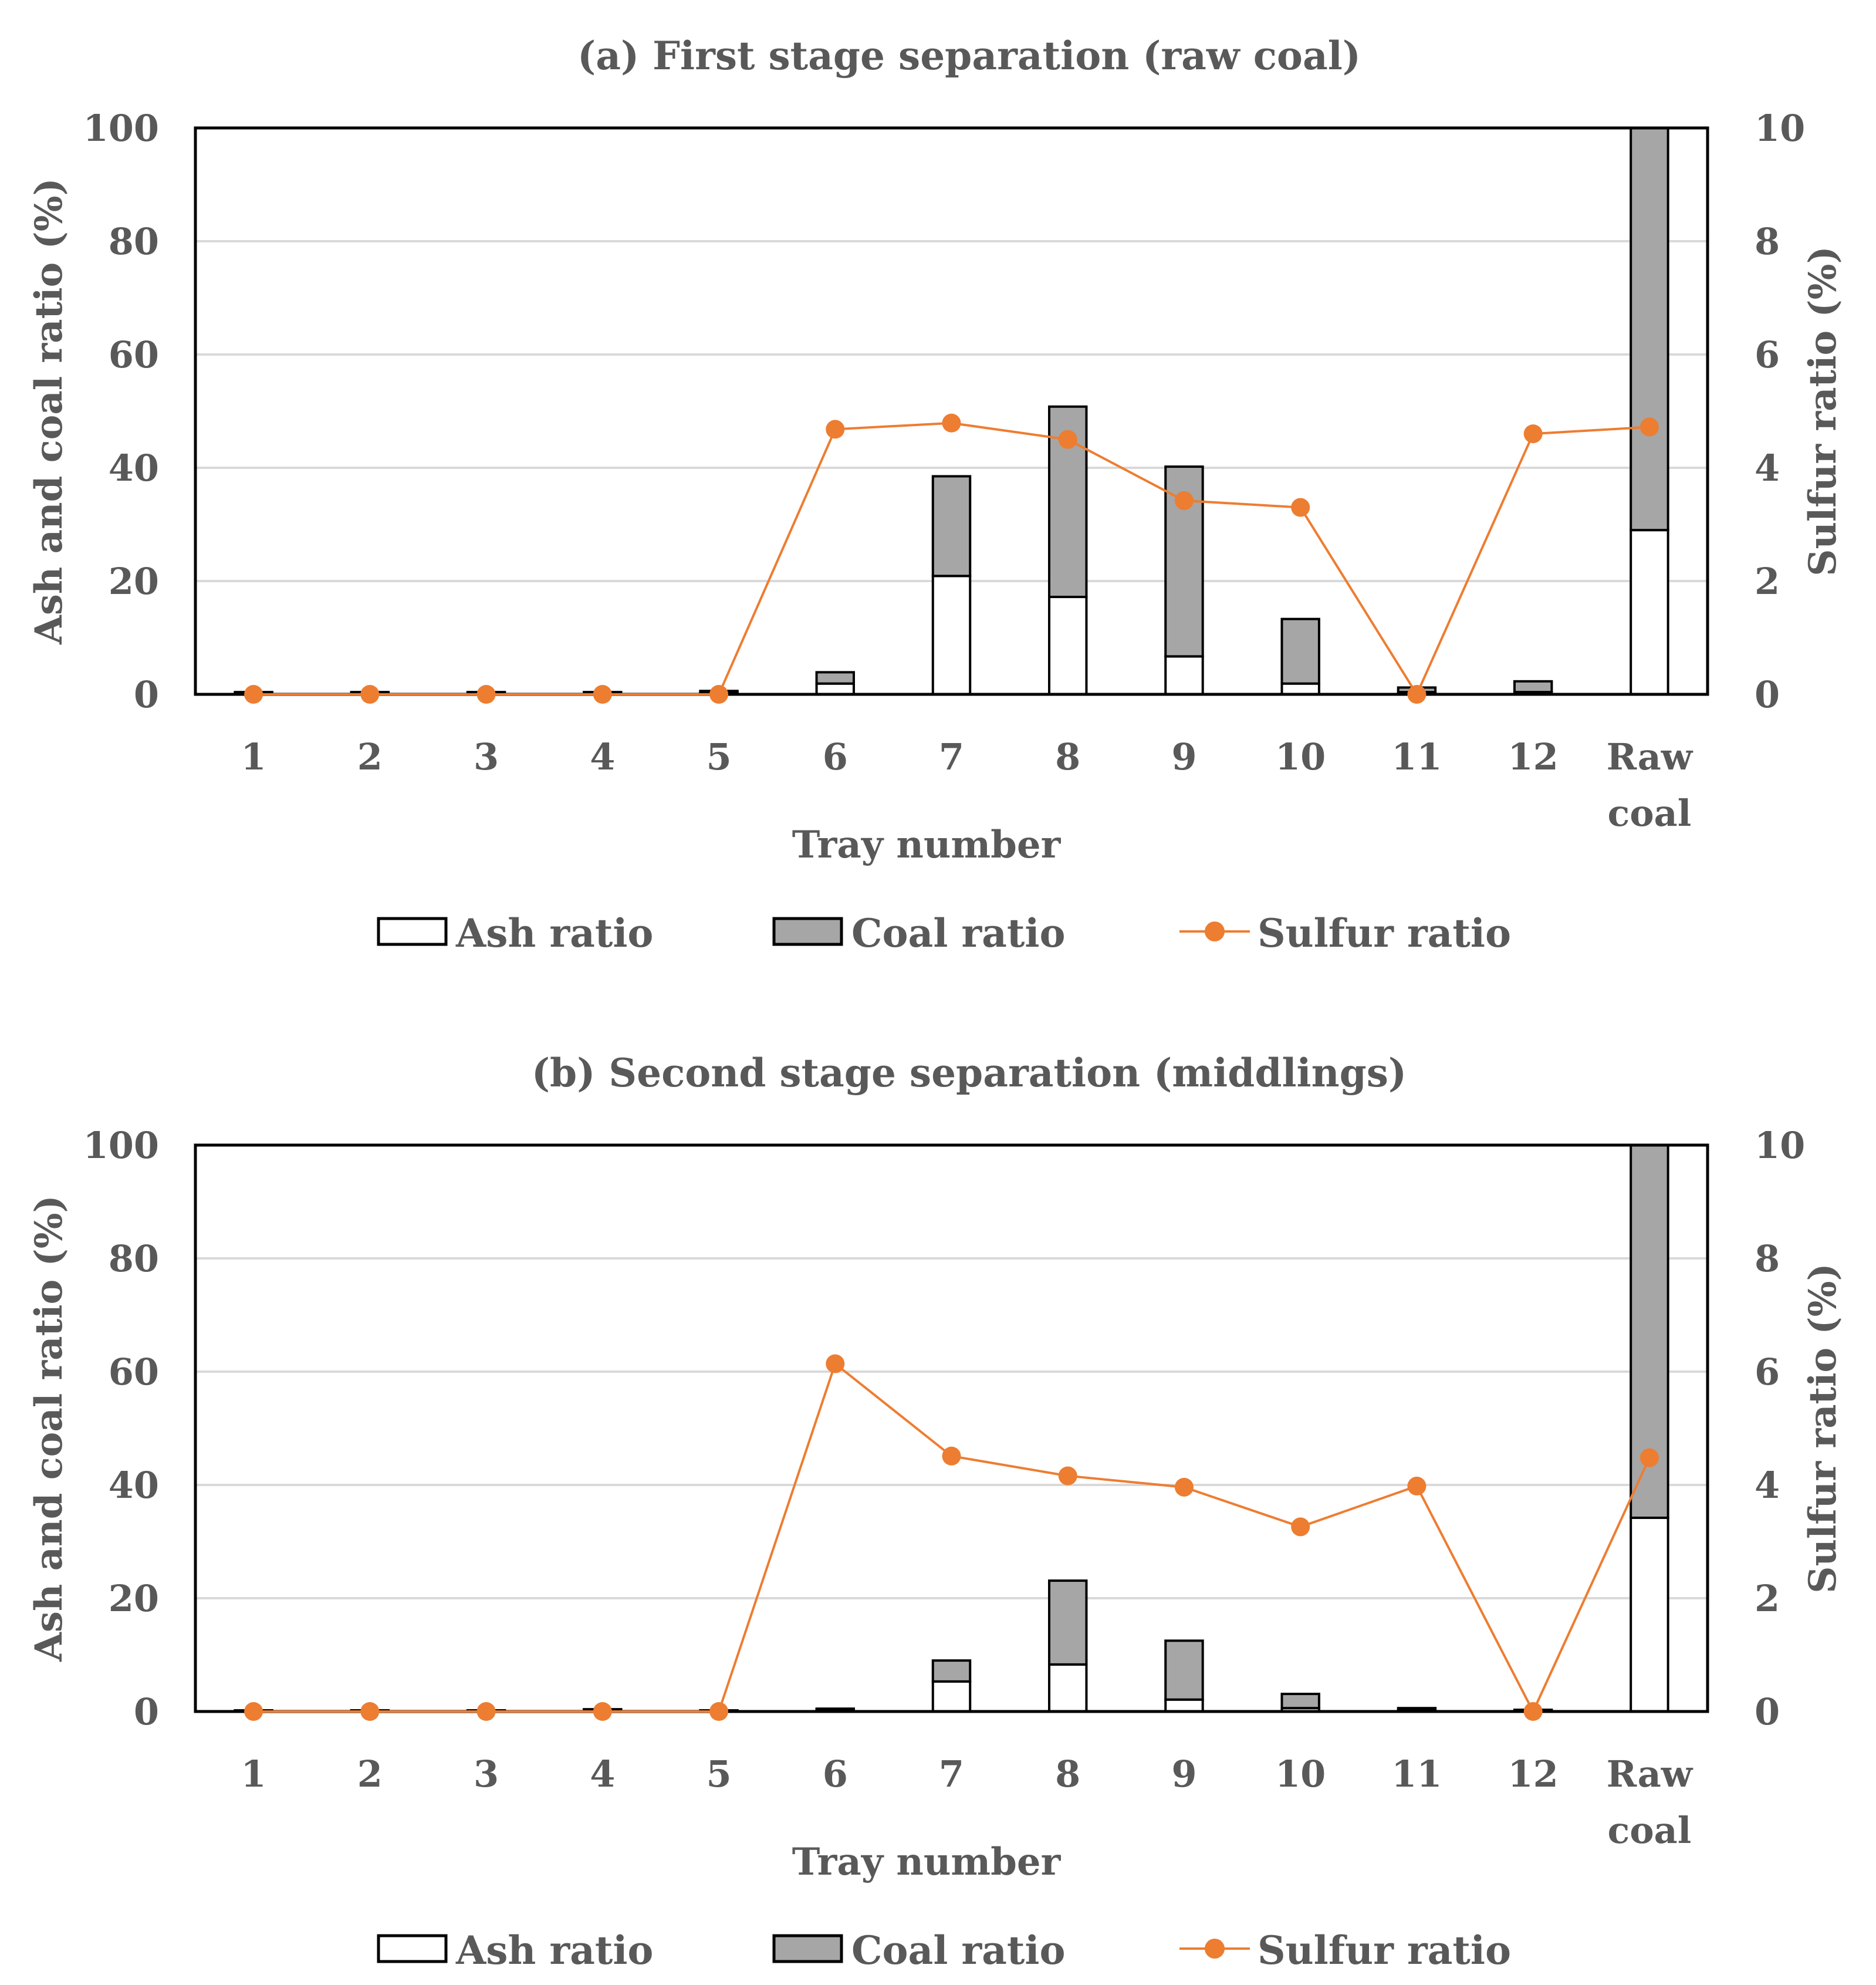 The width and height of the screenshot is (1876, 1985). Describe the element at coordinates (254, 1774) in the screenshot. I see `x-tick-label: 1` at that location.